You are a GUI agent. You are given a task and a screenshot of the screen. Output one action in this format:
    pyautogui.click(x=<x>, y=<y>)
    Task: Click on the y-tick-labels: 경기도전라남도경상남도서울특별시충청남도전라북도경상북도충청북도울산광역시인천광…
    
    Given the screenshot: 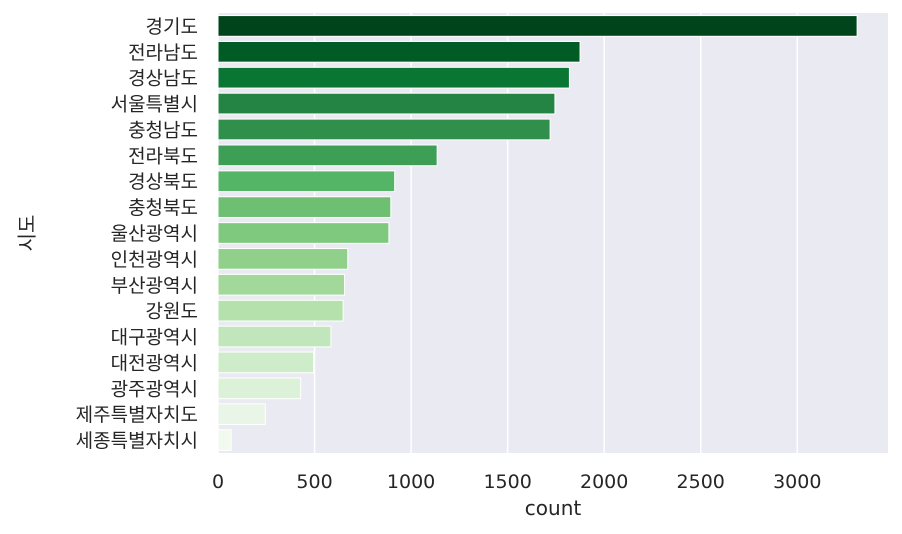 What is the action you would take?
    pyautogui.click(x=137, y=234)
    